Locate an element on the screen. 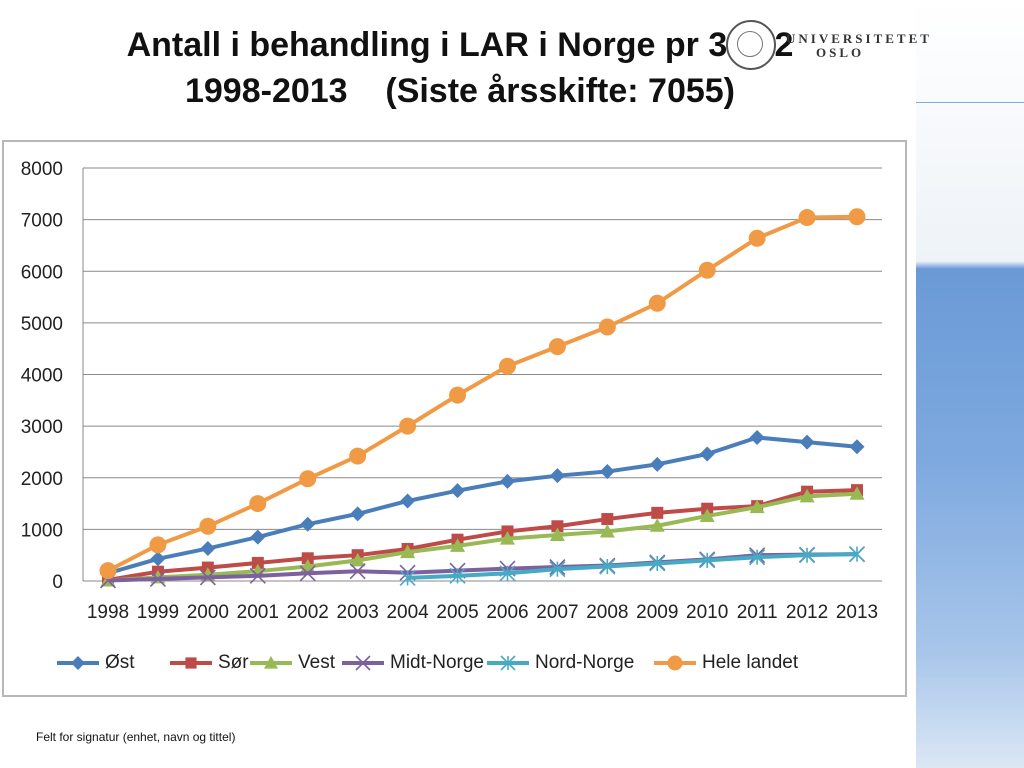 The width and height of the screenshot is (1024, 768). x-tick-label: 2011 is located at coordinates (757, 612).